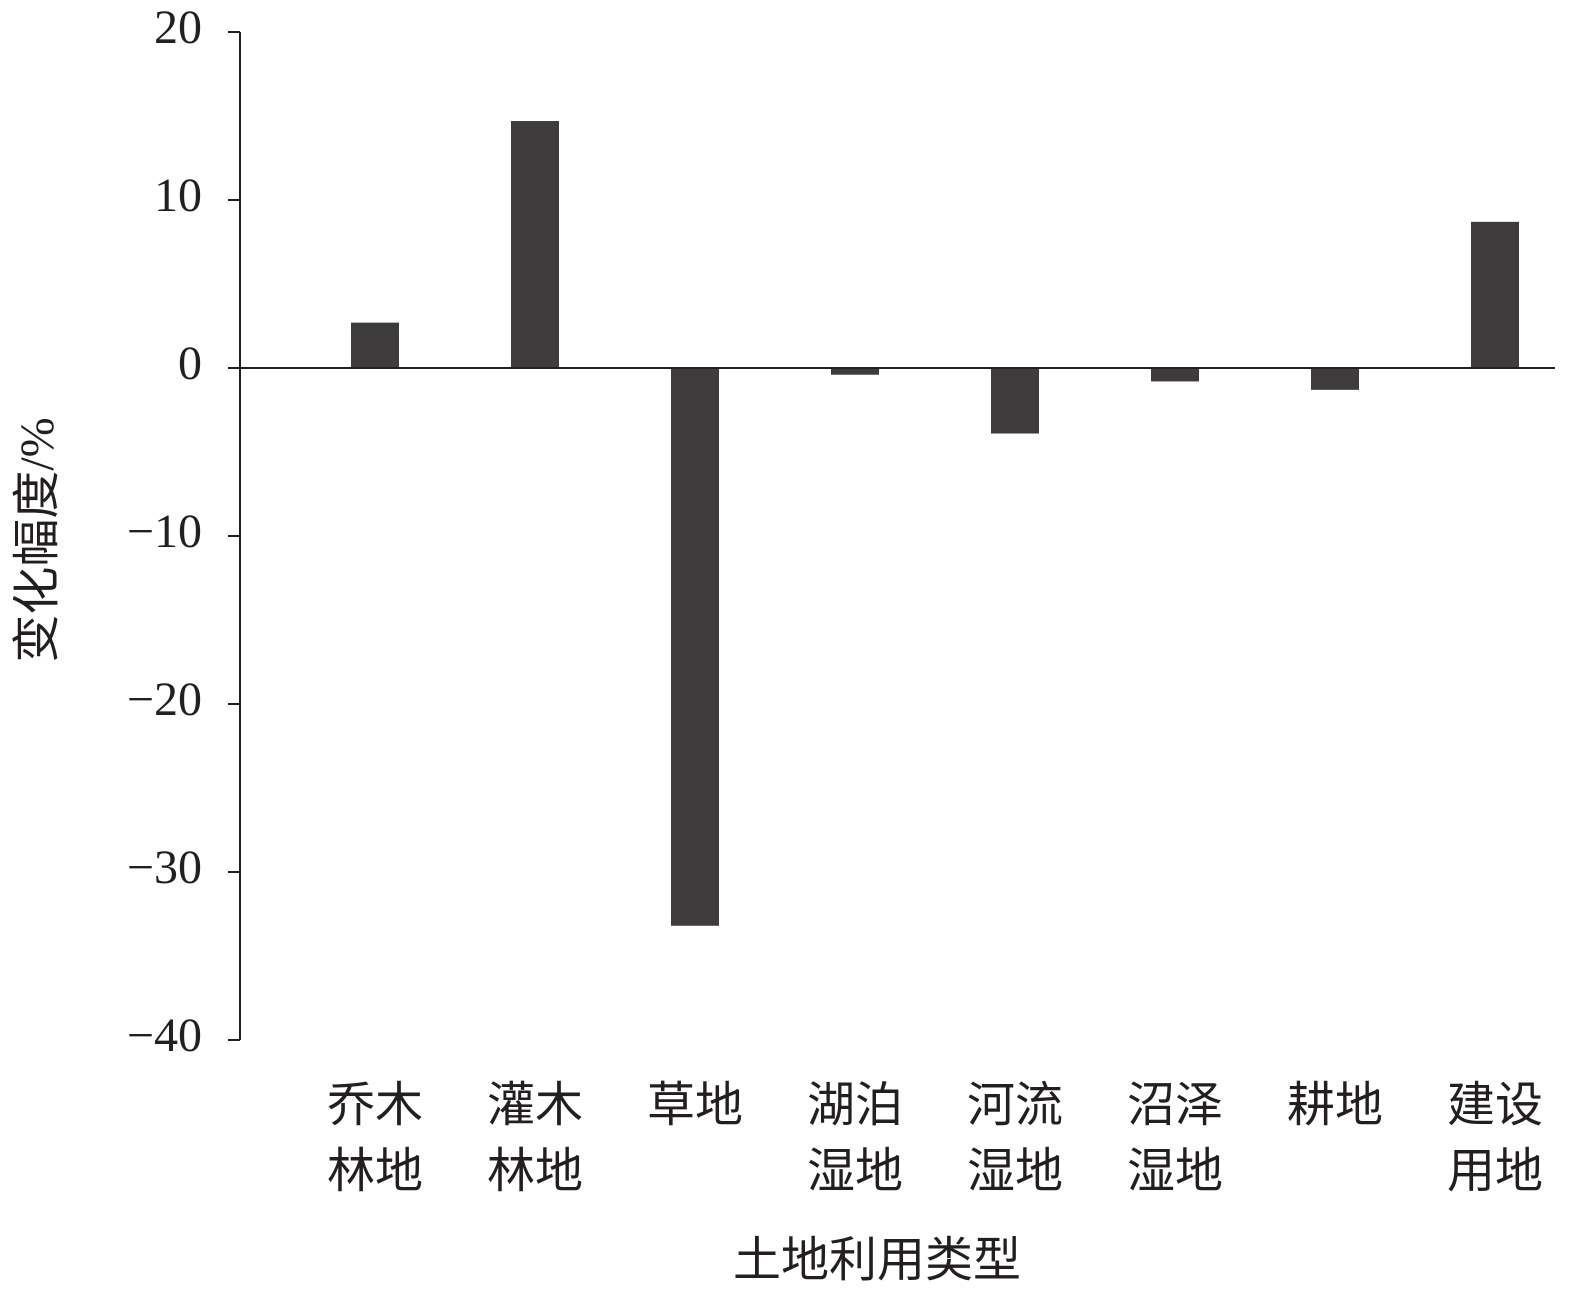  I want to click on y-tick-label: 10, so click(178, 195).